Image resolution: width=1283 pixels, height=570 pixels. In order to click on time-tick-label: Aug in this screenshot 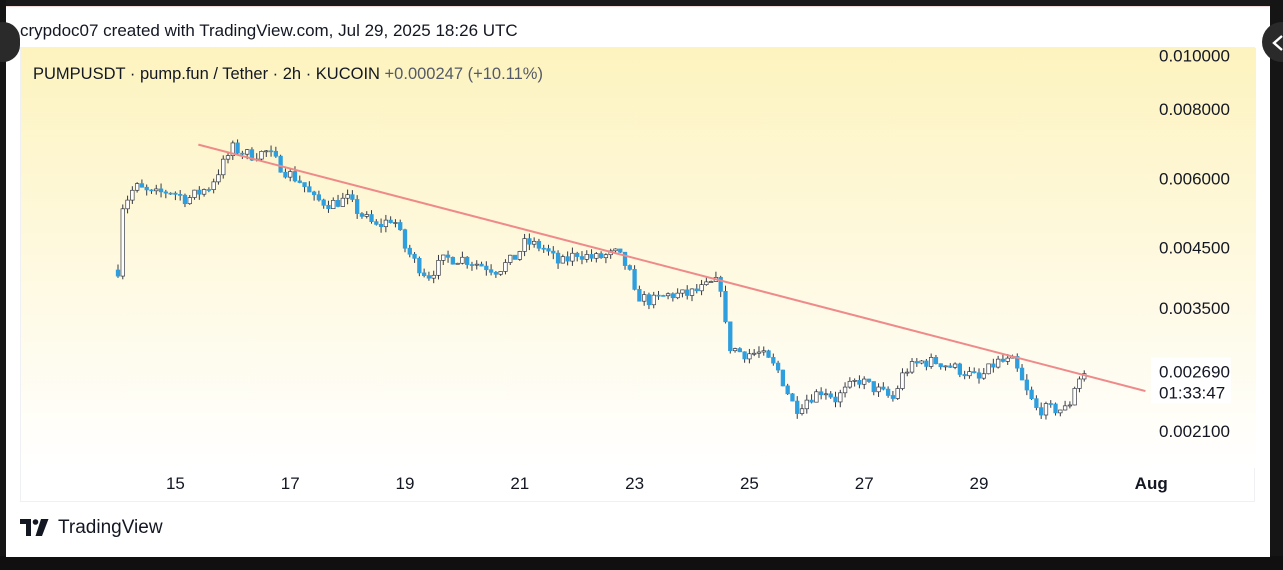, I will do `click(1151, 483)`.